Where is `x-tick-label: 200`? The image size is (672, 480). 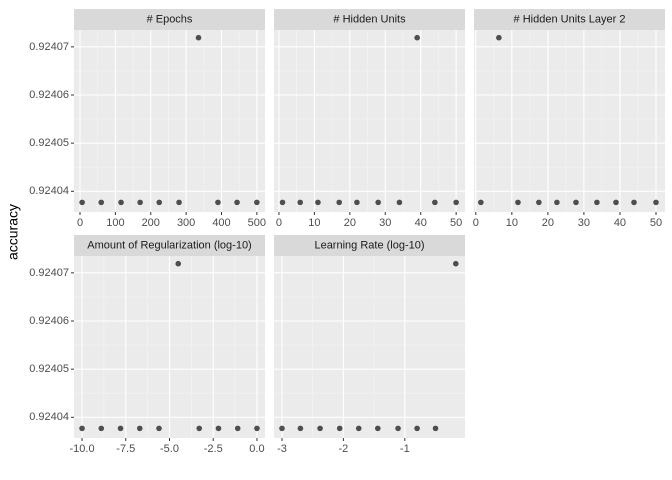
x-tick-label: 200 is located at coordinates (151, 223).